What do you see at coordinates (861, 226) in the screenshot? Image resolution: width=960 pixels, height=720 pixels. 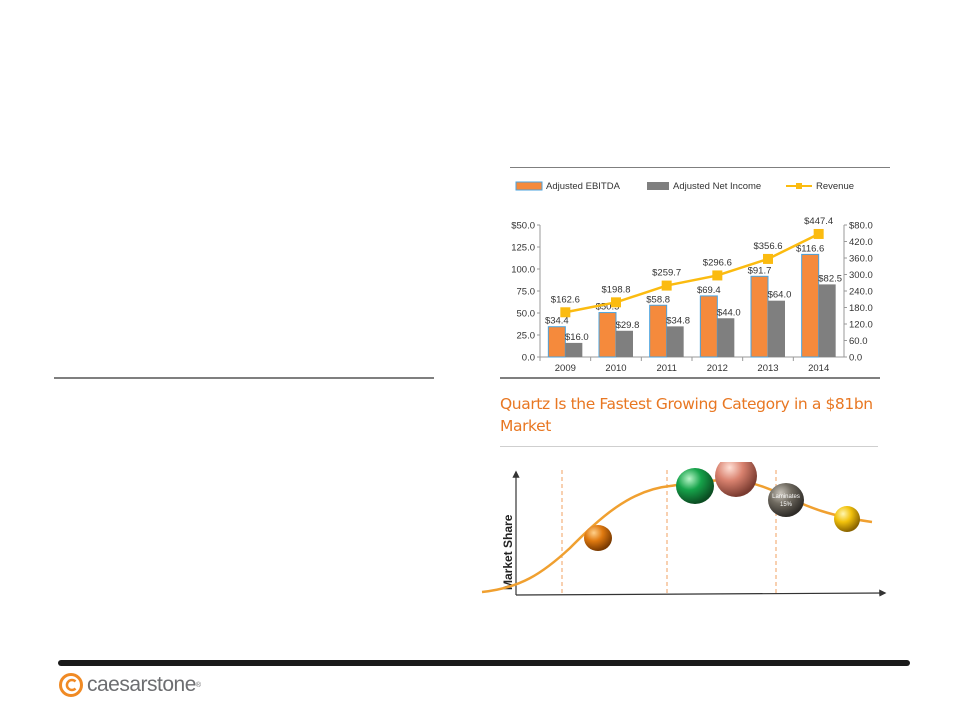 I see `right-tick-label: $80.0` at bounding box center [861, 226].